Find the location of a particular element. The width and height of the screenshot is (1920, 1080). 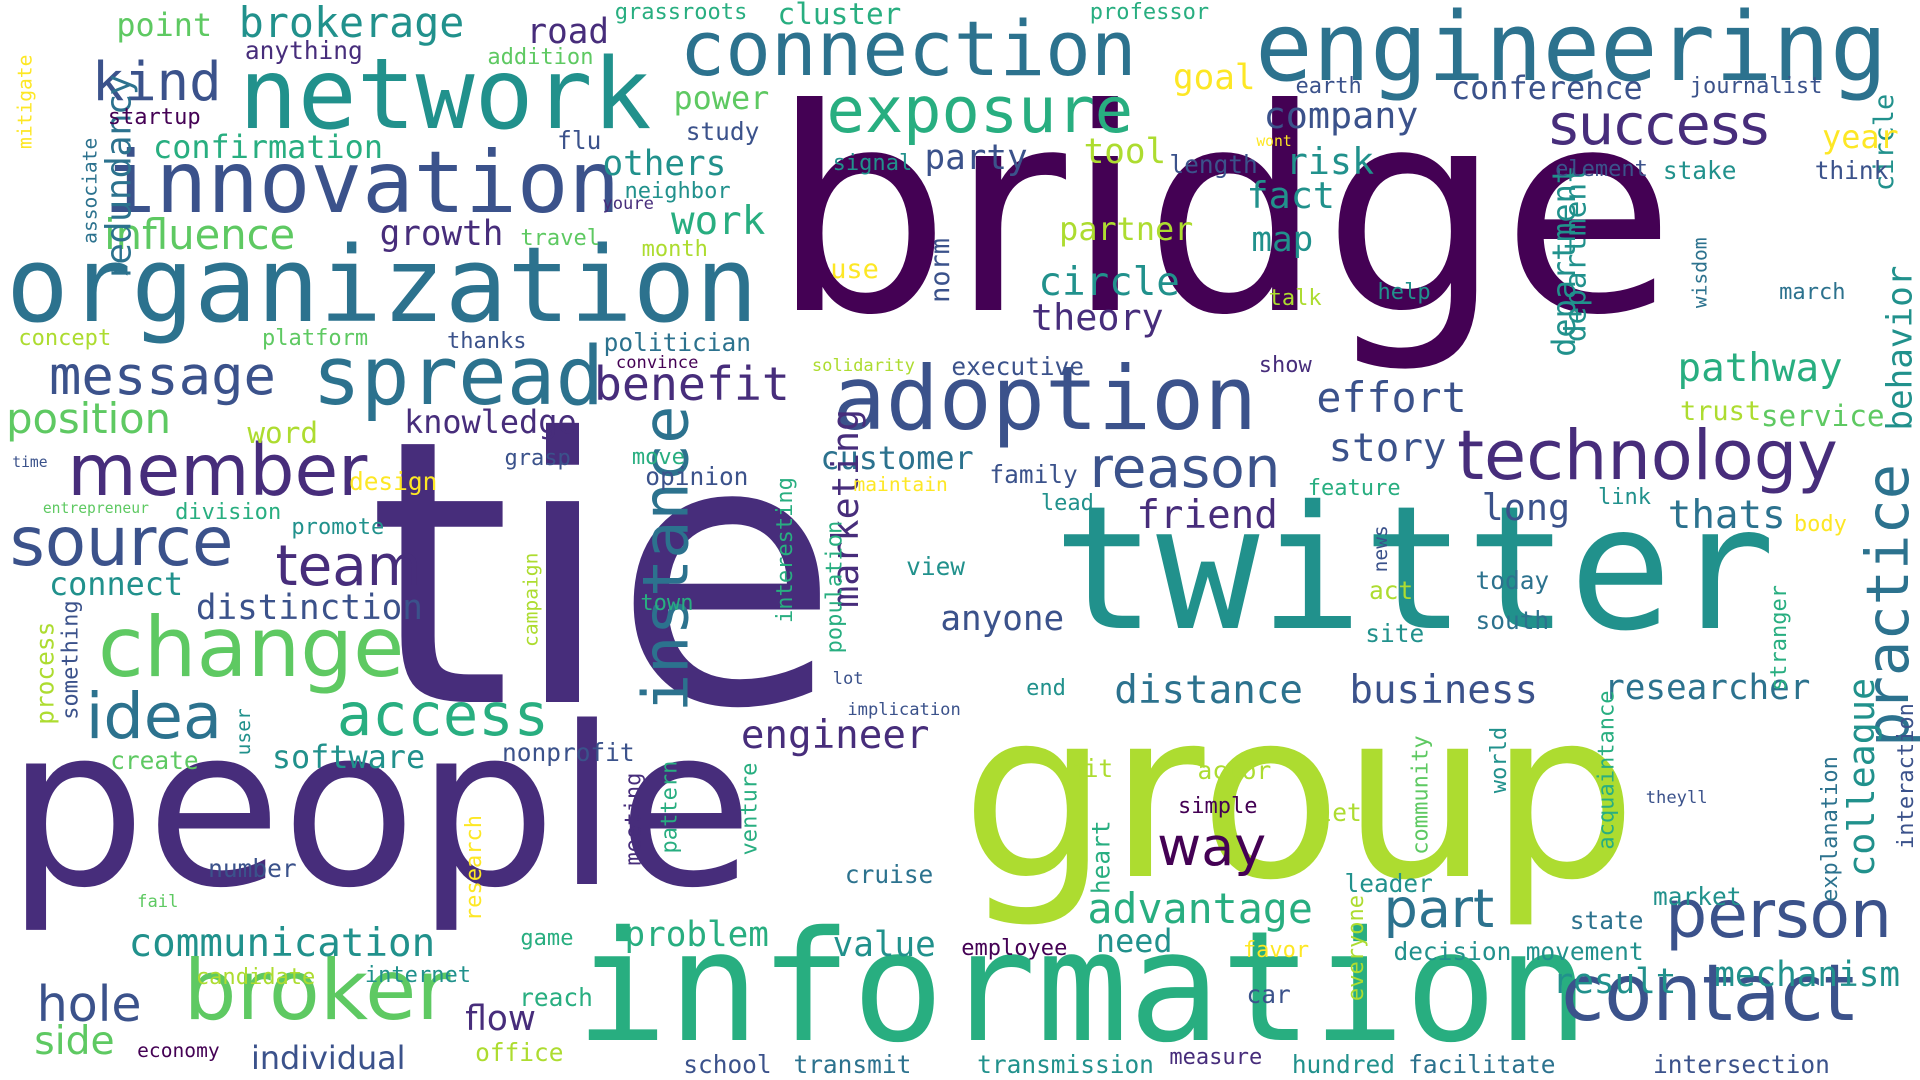

cloud-word-side: side is located at coordinates (74, 1042).